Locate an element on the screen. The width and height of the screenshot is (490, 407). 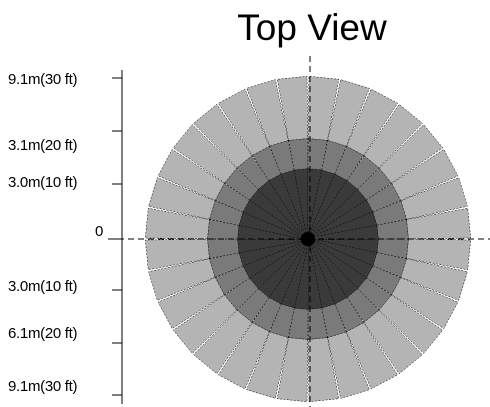
scale-label-top-10ft: 3.0m(10 ft) is located at coordinates (43, 182).